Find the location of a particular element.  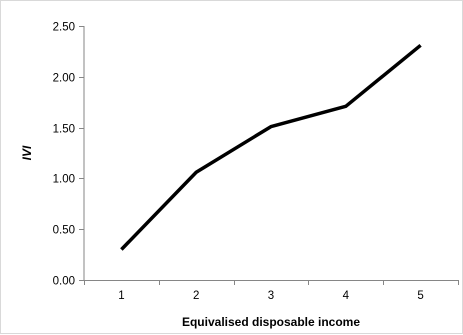

x-axis-title: Equivalised disposable income is located at coordinates (271, 322).